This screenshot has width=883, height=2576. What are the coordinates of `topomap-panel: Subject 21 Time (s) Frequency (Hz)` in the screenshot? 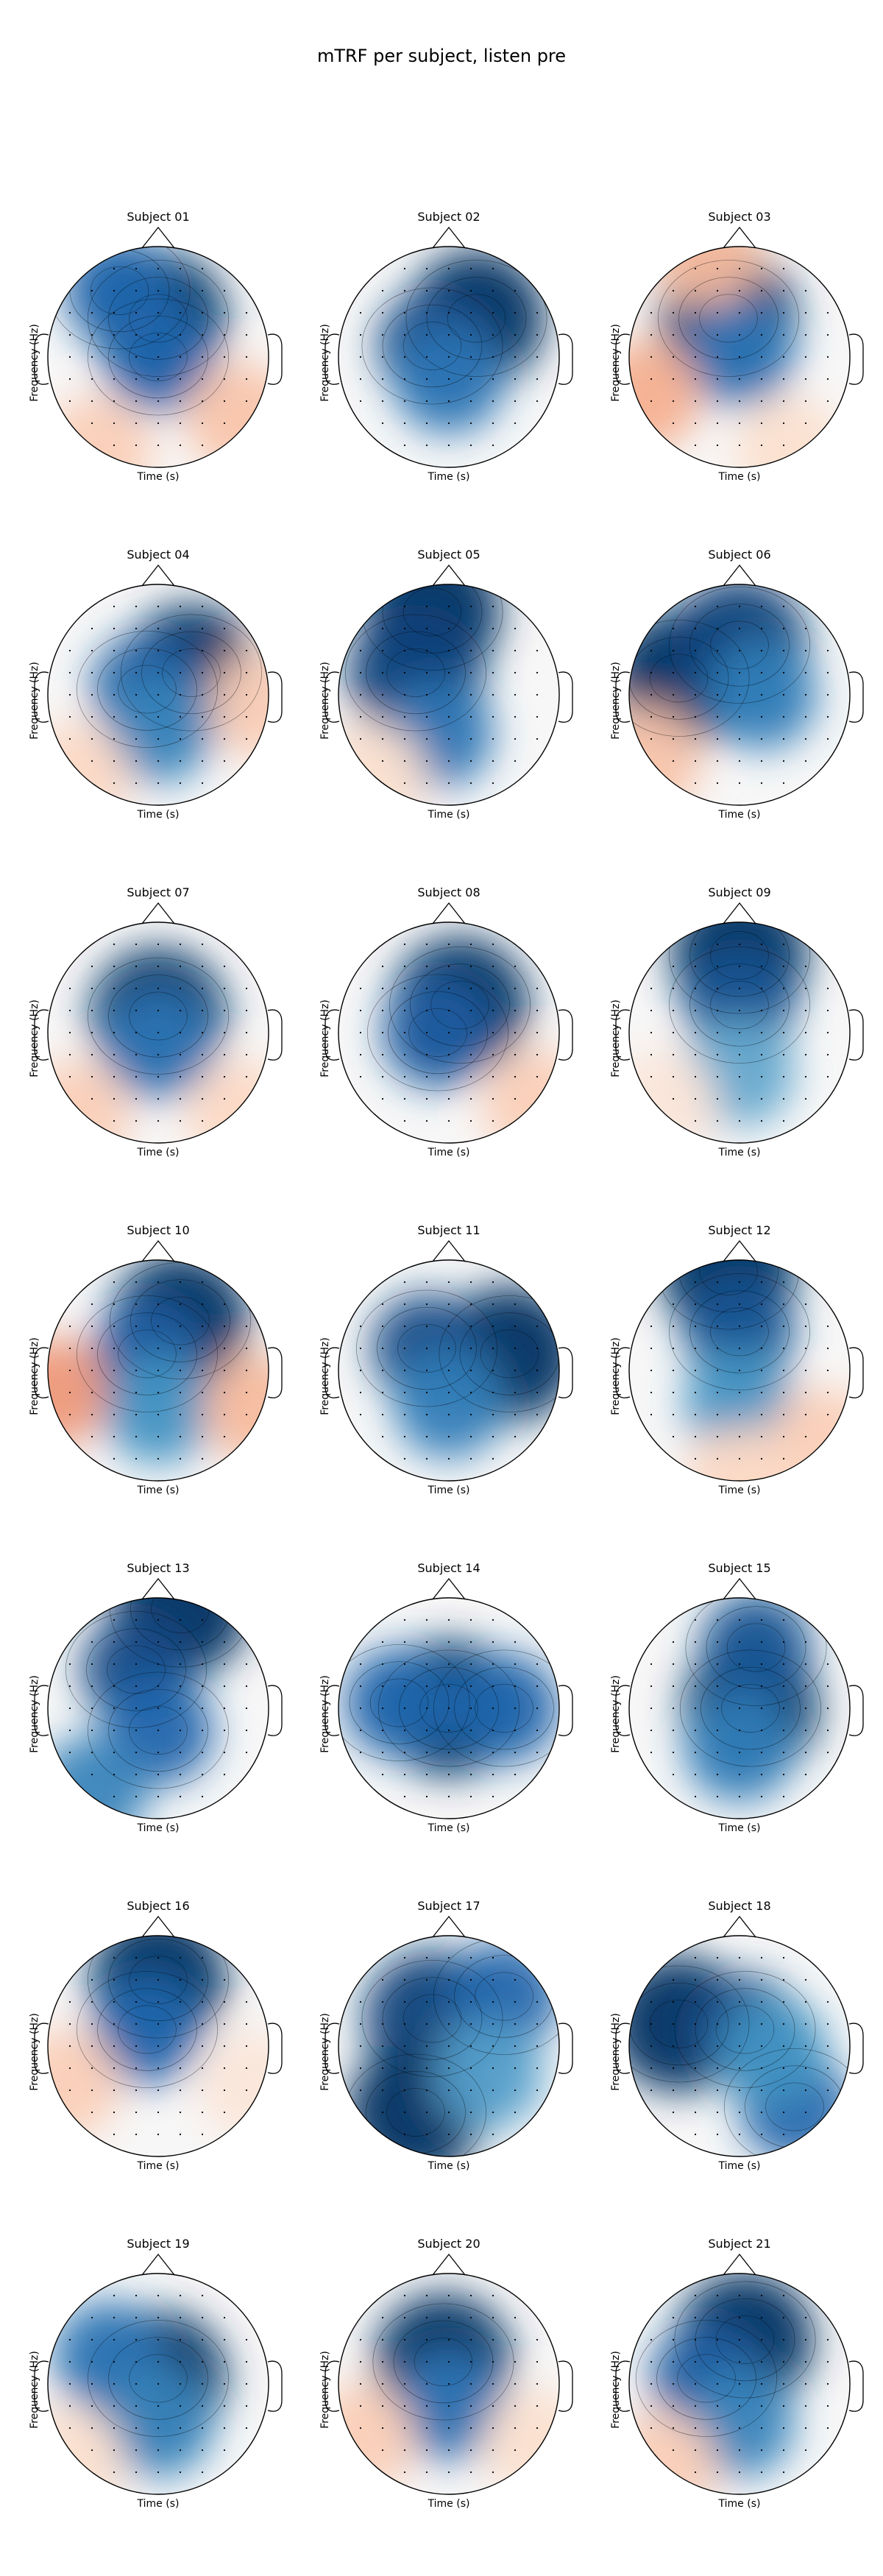 It's located at (738, 2406).